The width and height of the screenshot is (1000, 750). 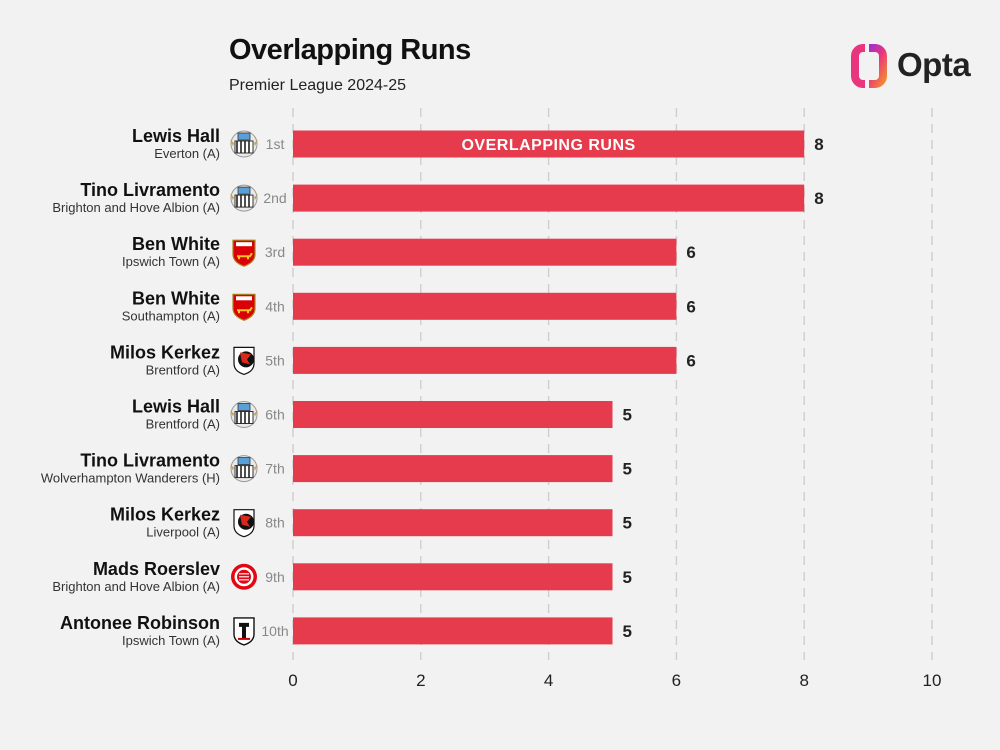 What do you see at coordinates (183, 532) in the screenshot?
I see `opponent-label: Liverpool (A)` at bounding box center [183, 532].